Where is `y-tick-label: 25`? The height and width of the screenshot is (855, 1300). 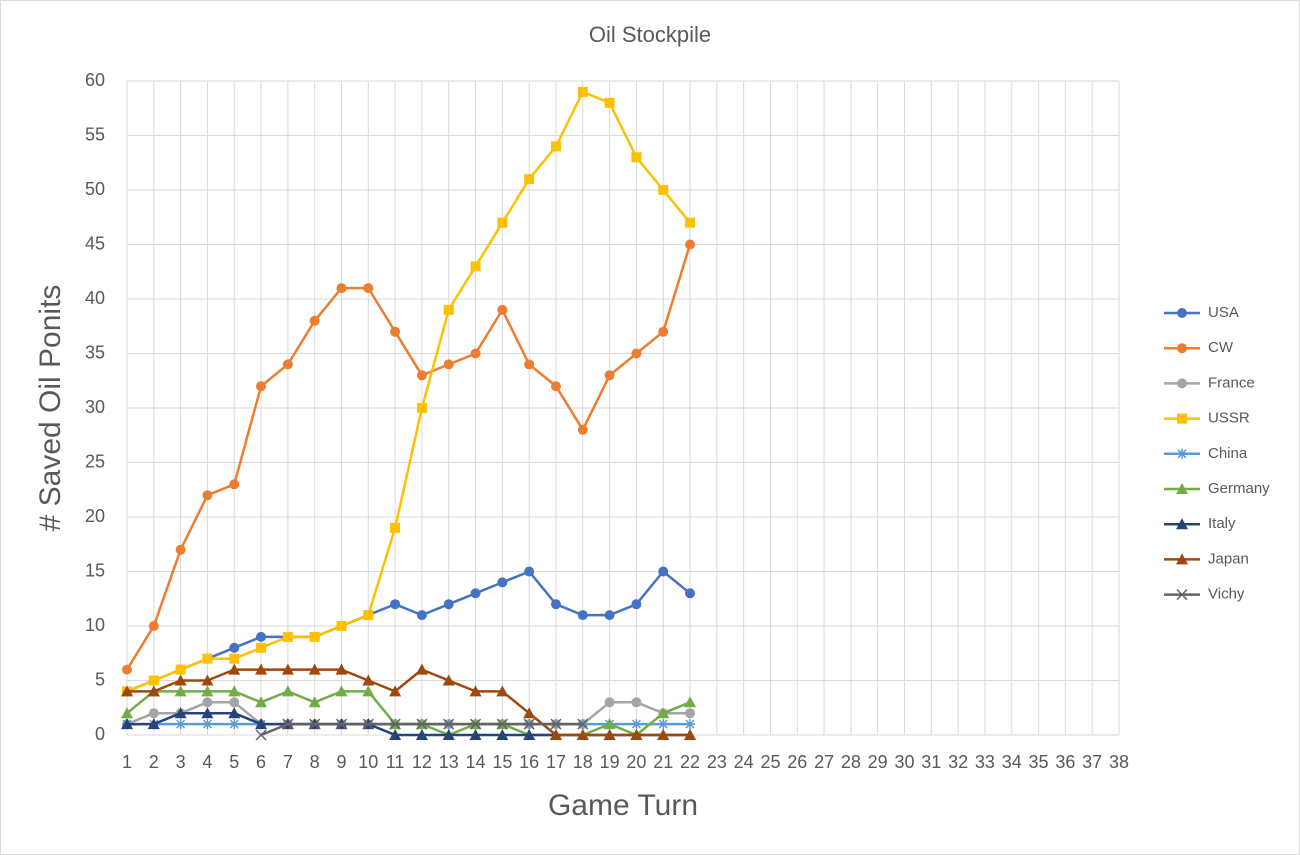 y-tick-label: 25 is located at coordinates (95, 461).